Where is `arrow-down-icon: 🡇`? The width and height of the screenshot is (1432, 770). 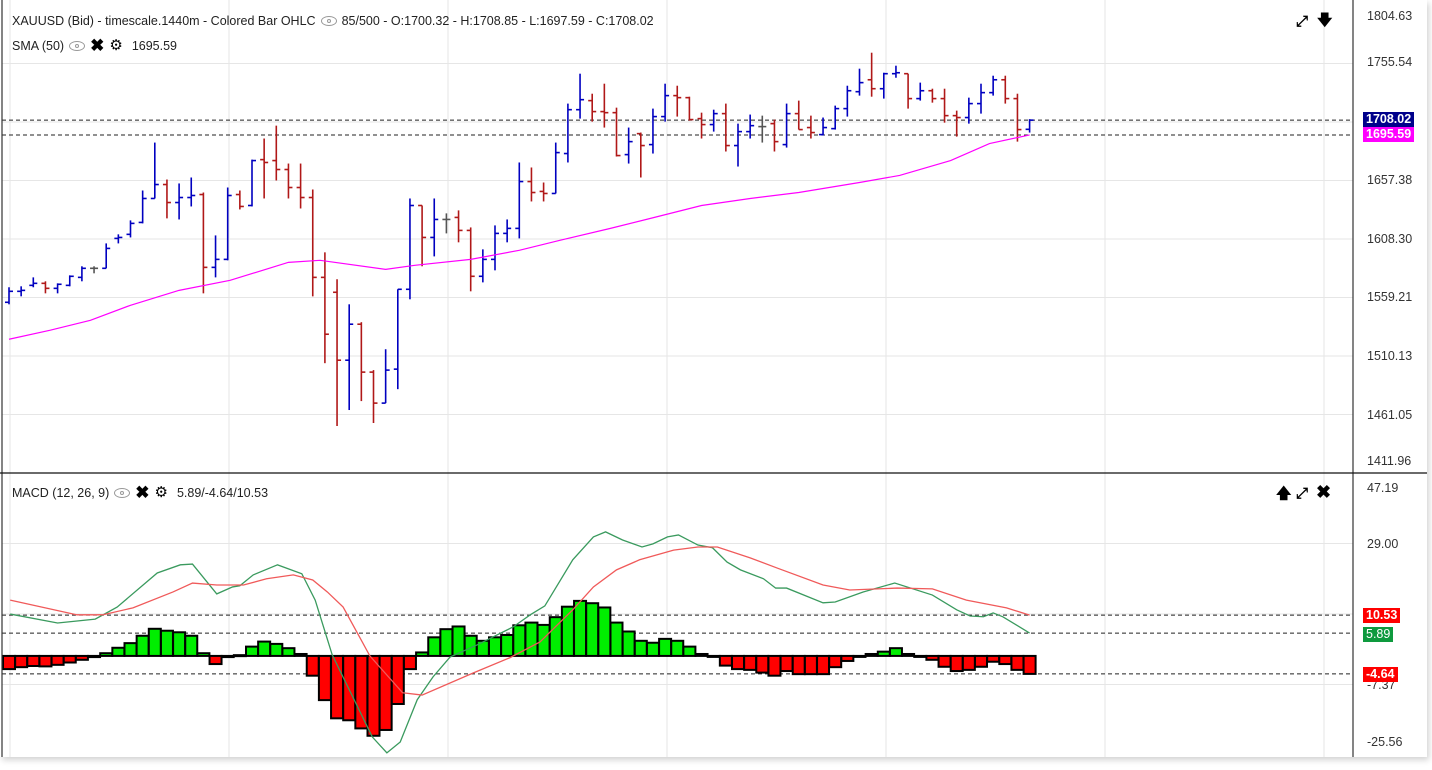 arrow-down-icon: 🡇 is located at coordinates (1325, 20).